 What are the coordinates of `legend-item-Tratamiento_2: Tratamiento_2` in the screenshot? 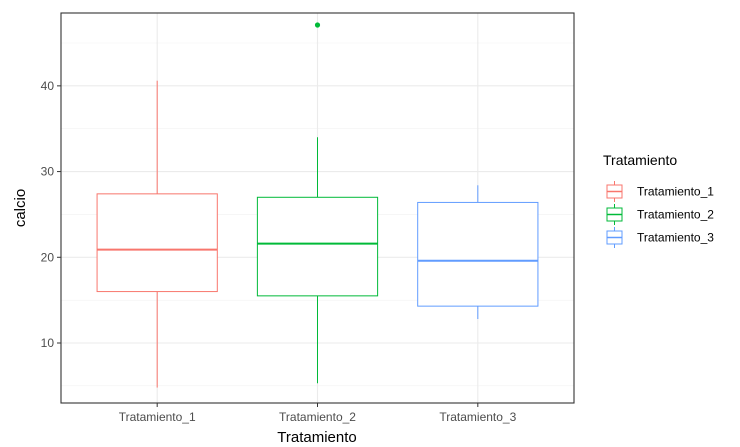 It's located at (660, 214).